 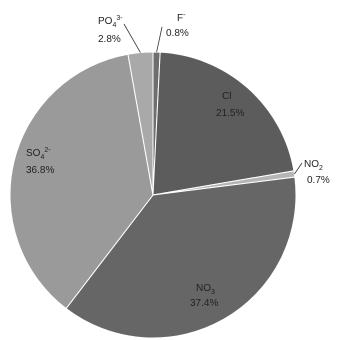 What do you see at coordinates (230, 113) in the screenshot?
I see `label-cl-value: 21.5%` at bounding box center [230, 113].